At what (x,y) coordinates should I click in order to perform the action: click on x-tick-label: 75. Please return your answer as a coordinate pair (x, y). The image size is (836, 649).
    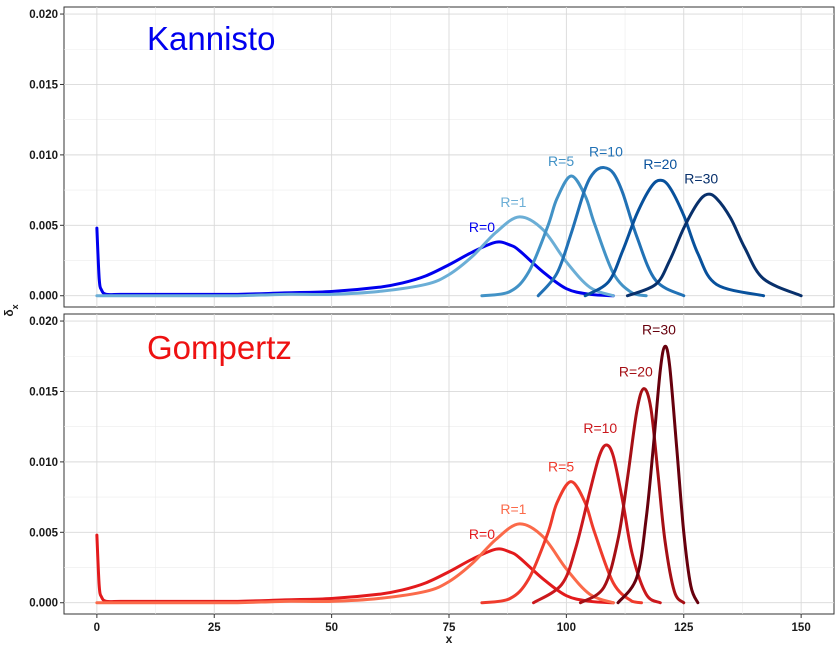
    Looking at the image, I should click on (449, 628).